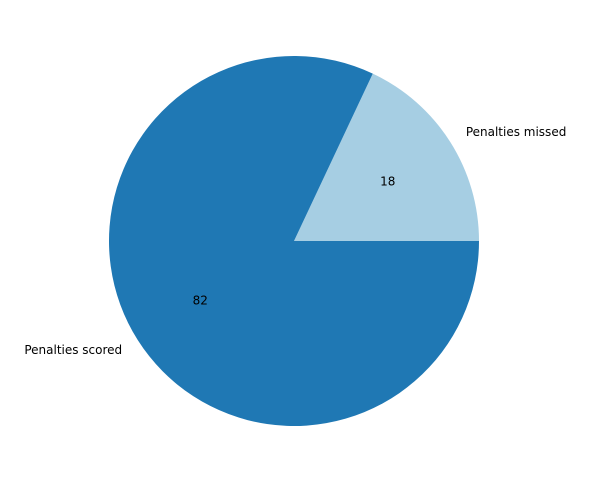 The image size is (589, 482). What do you see at coordinates (73, 350) in the screenshot?
I see `slice-category-label: Penalties scored` at bounding box center [73, 350].